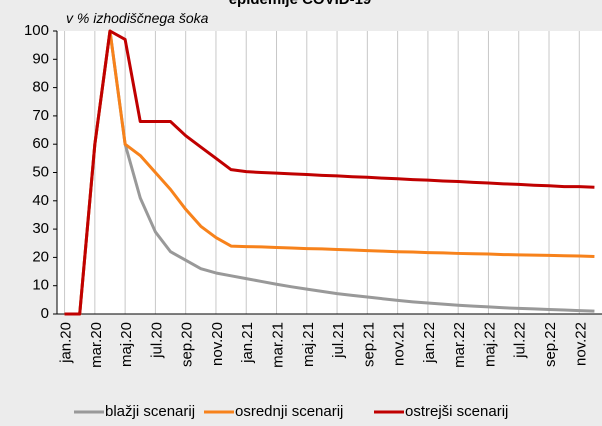  I want to click on y-tick-label: 100, so click(36, 30).